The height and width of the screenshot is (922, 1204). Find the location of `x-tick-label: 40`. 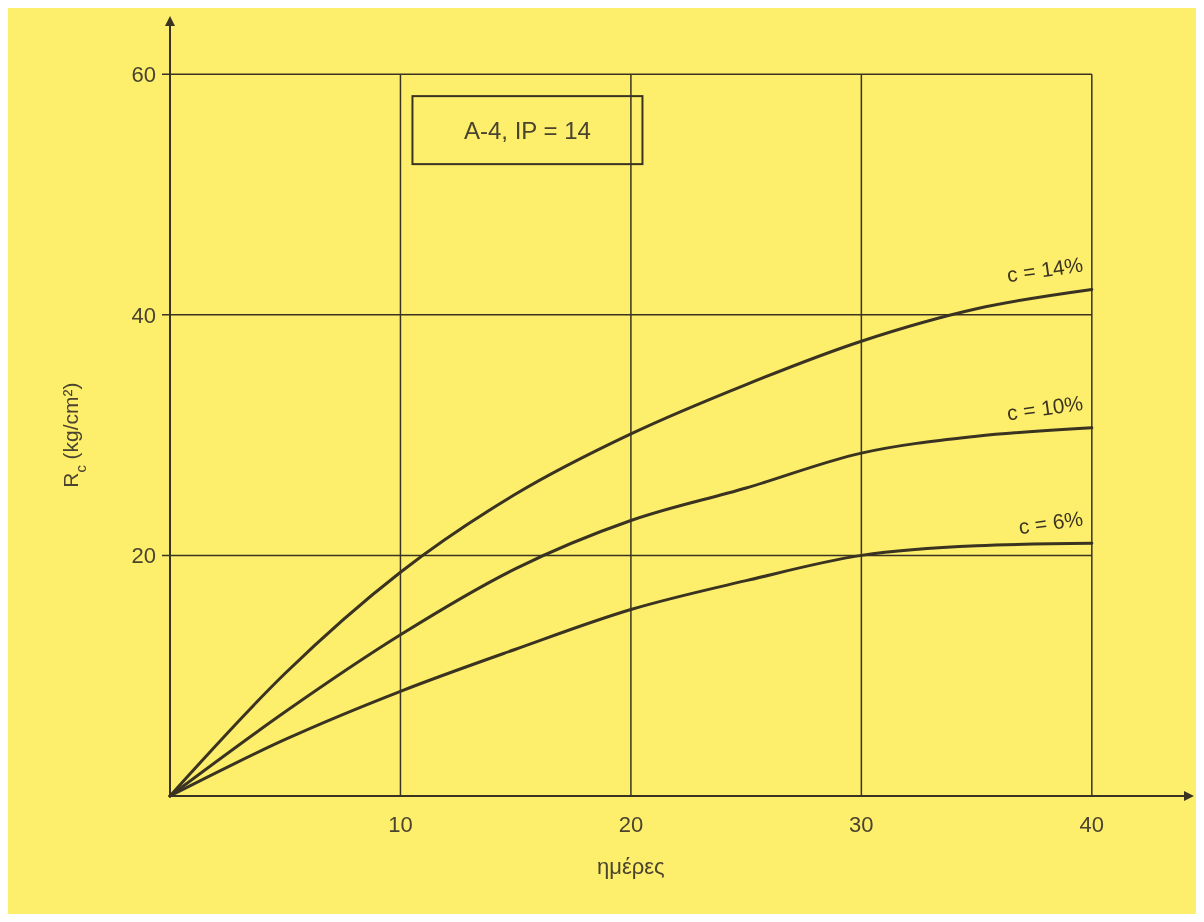

x-tick-label: 40 is located at coordinates (1092, 824).